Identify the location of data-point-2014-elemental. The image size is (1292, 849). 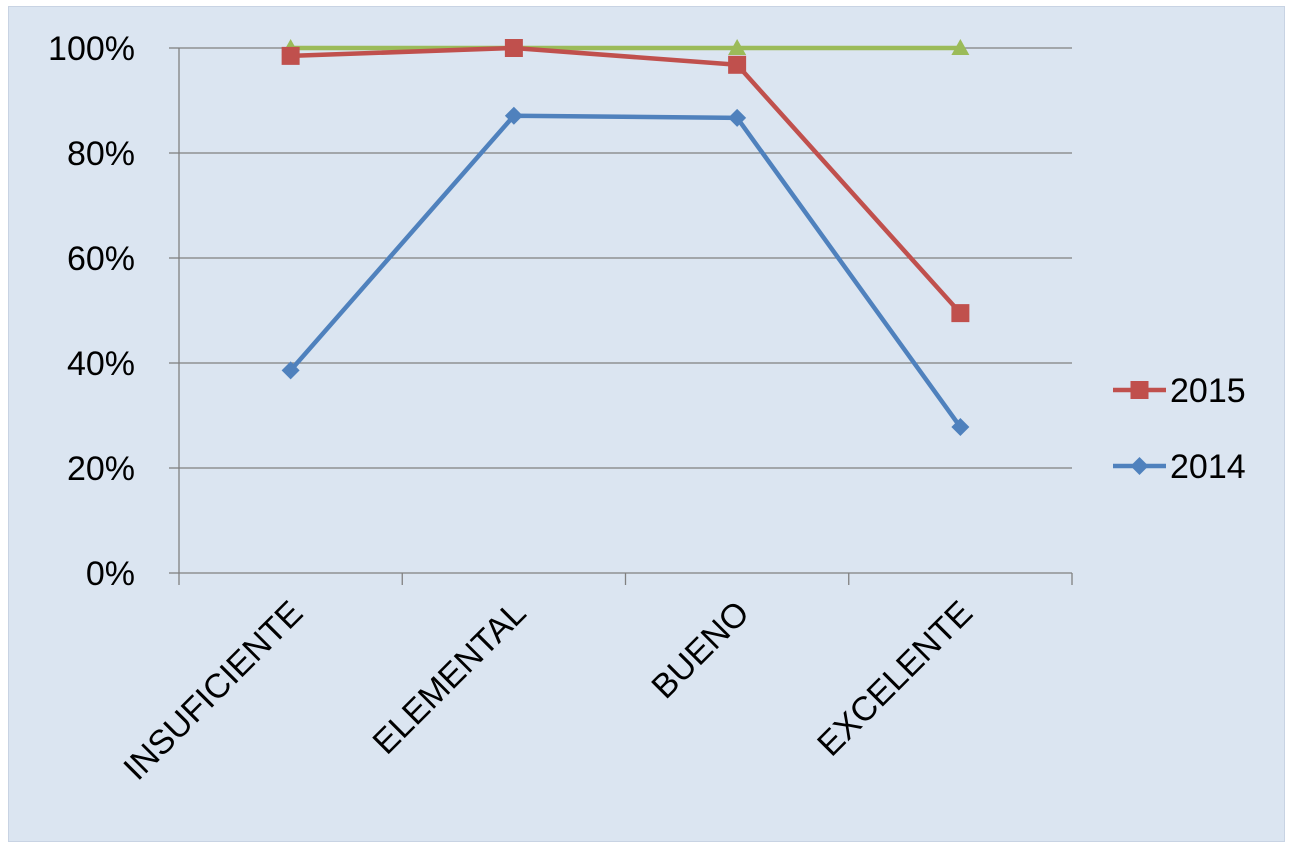
(513, 115).